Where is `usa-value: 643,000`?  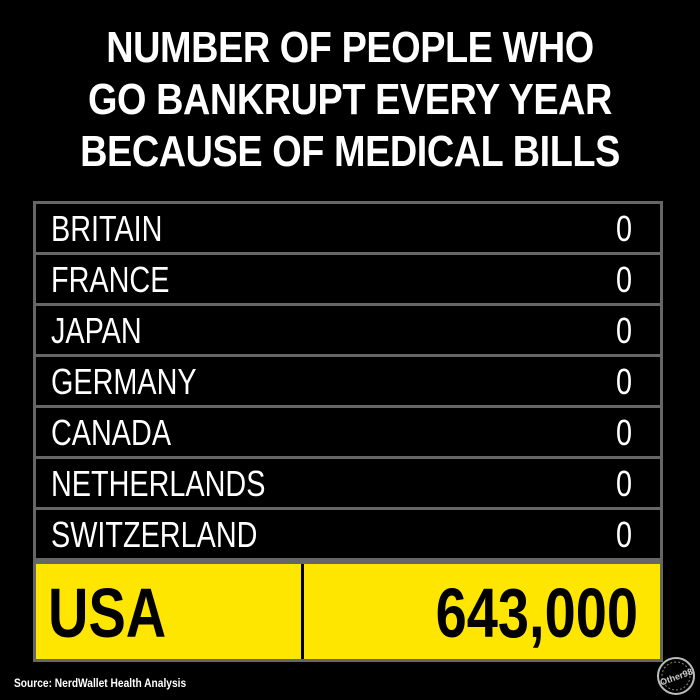 usa-value: 643,000 is located at coordinates (536, 613).